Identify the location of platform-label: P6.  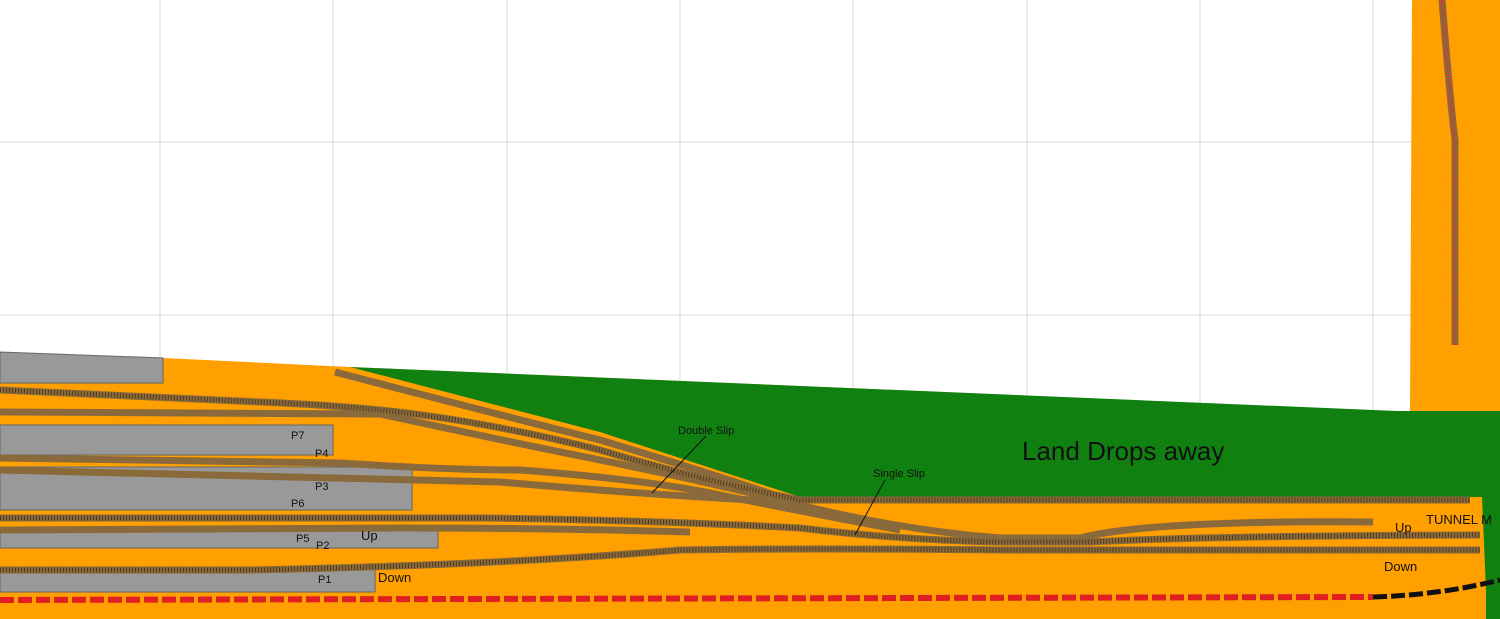
(297, 504).